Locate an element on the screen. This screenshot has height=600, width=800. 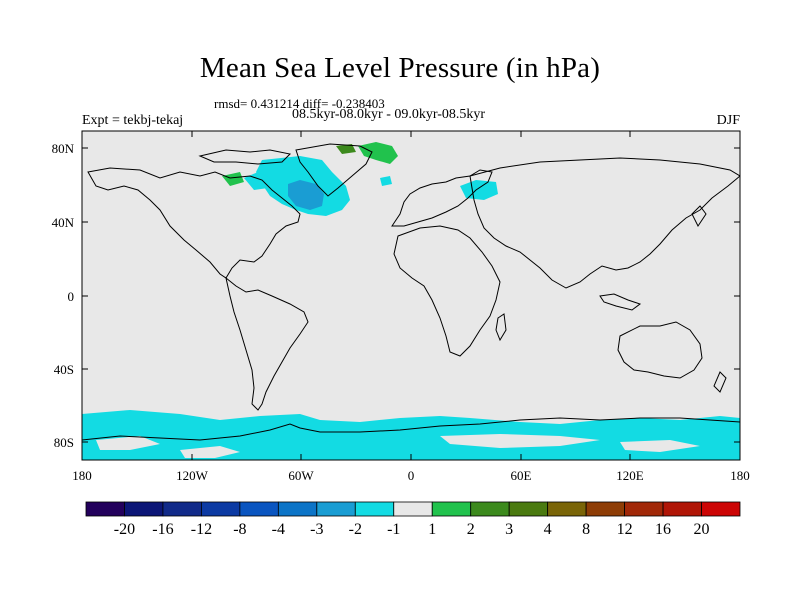
colorbar-label: 20 is located at coordinates (702, 529).